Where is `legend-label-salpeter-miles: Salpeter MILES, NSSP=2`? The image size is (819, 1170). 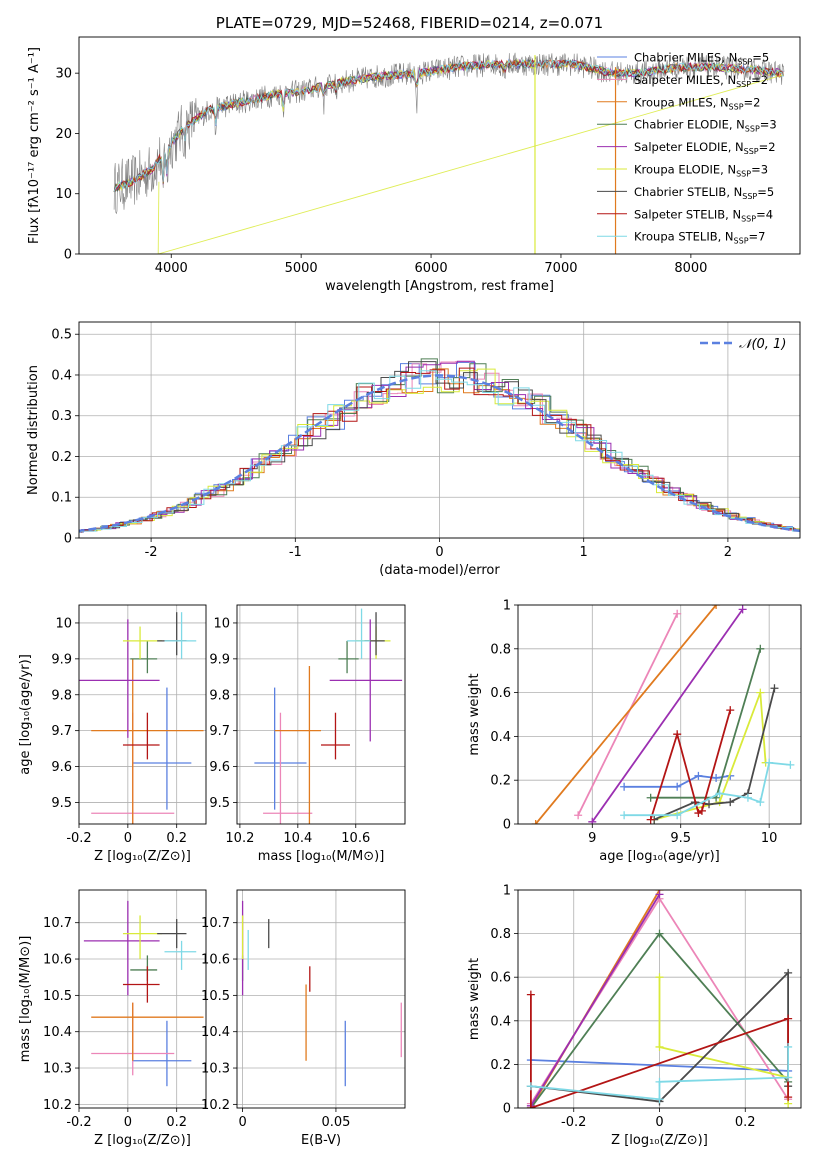
legend-label-salpeter-miles: Salpeter MILES, NSSP=2 is located at coordinates (701, 81).